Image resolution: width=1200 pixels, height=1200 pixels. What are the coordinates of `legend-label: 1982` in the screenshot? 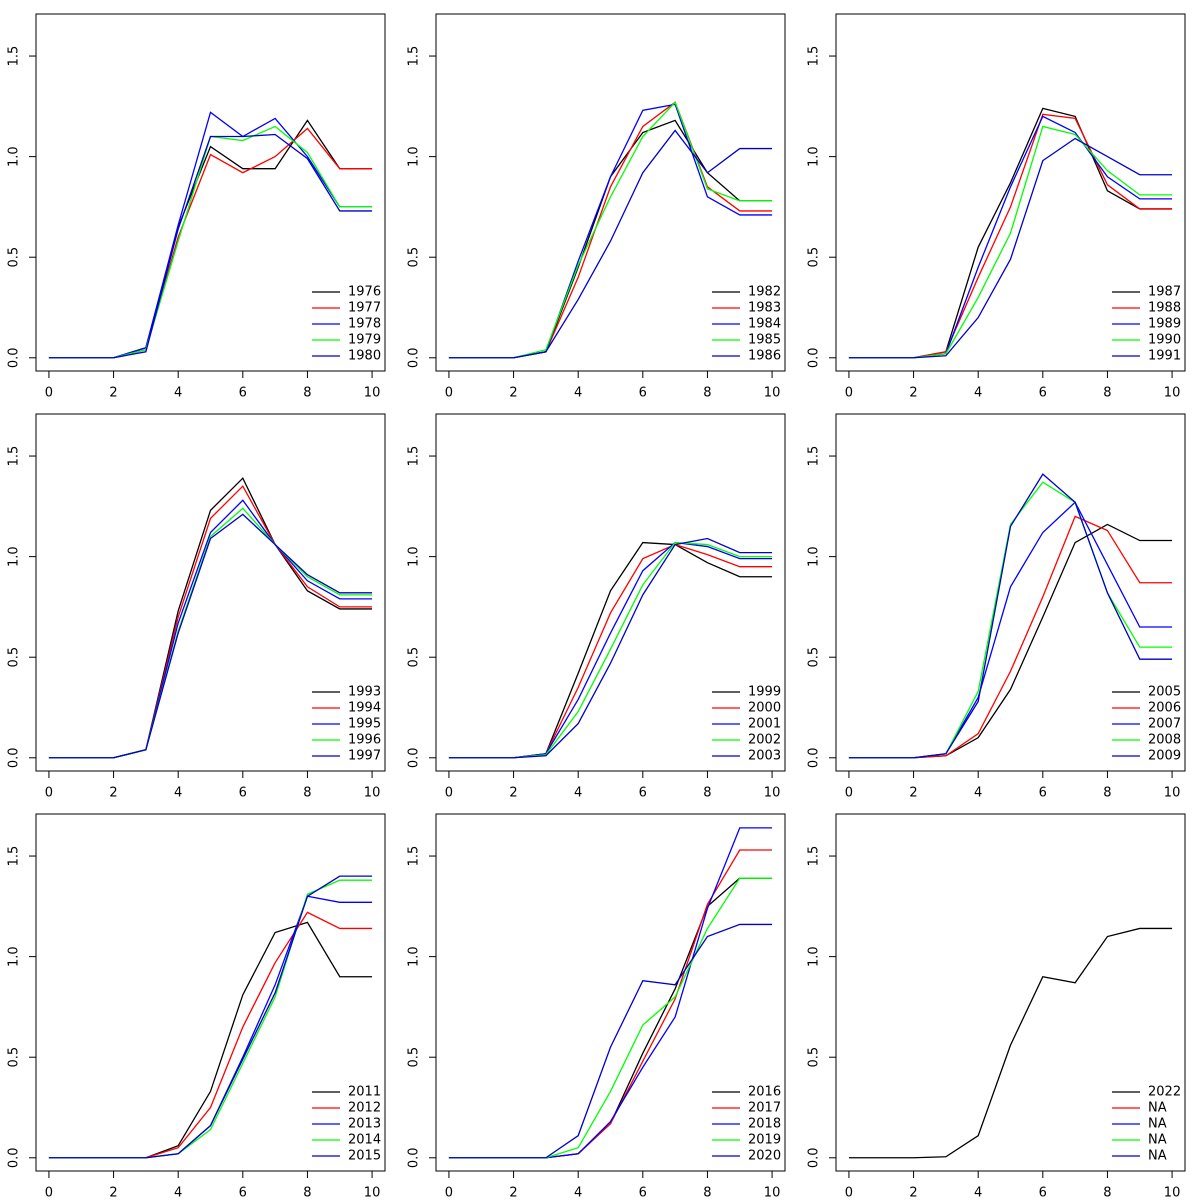 It's located at (764, 292).